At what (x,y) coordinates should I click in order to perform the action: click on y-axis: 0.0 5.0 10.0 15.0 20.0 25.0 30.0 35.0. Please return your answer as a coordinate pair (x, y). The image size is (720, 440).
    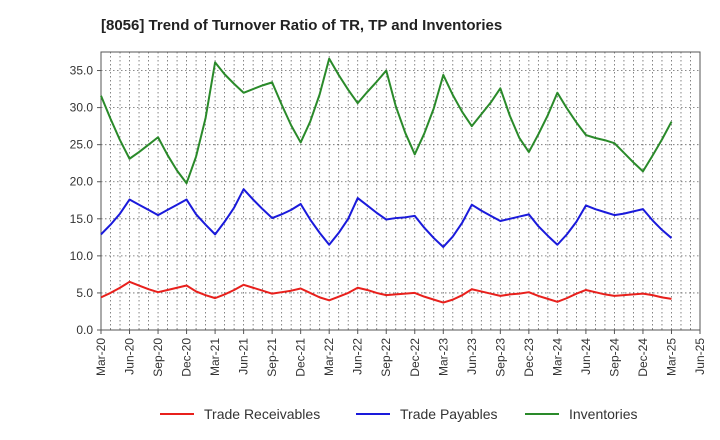
    Looking at the image, I should click on (85, 200).